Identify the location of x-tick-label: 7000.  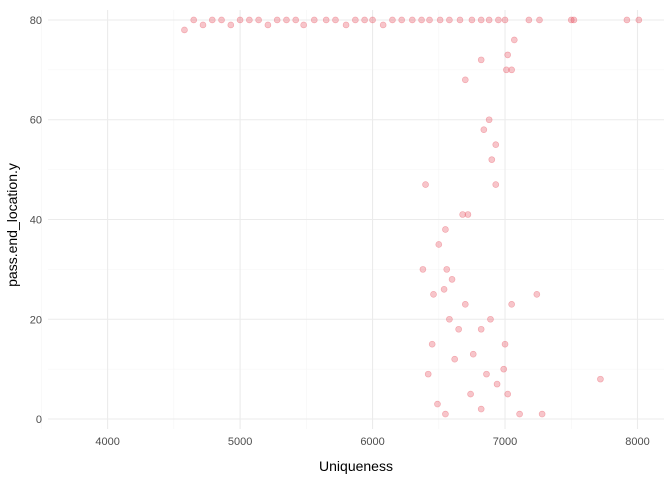
(505, 442).